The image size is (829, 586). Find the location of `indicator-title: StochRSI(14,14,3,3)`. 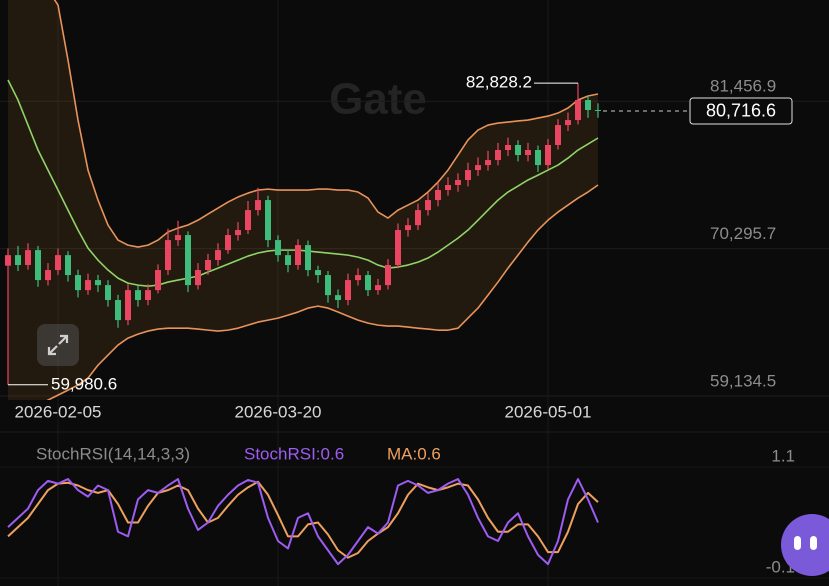

indicator-title: StochRSI(14,14,3,3) is located at coordinates (113, 453).